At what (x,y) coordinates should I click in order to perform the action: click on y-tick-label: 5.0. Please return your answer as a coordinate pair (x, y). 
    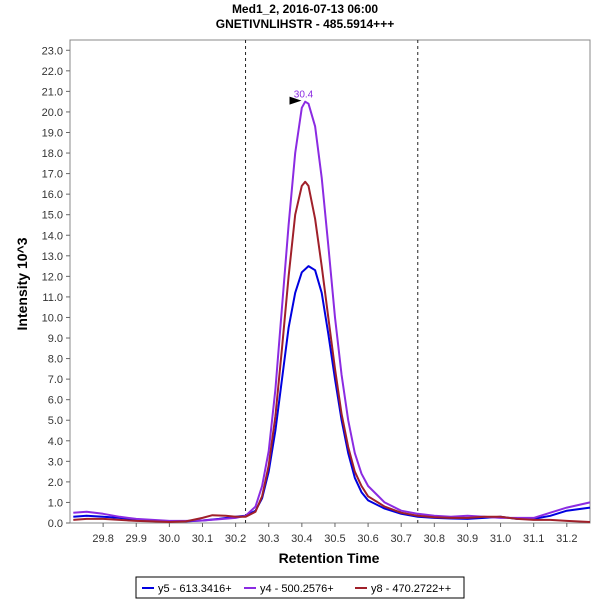
    Looking at the image, I should click on (55, 421).